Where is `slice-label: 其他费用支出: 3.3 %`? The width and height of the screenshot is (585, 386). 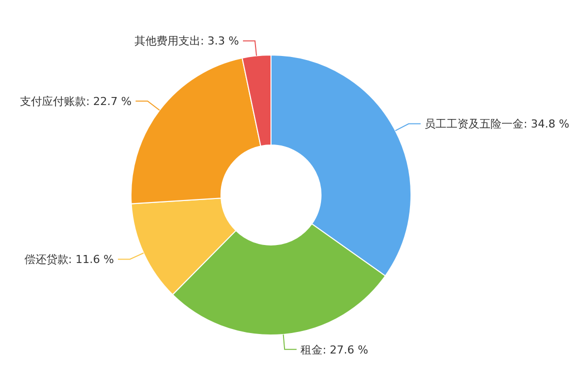
slice-label: 其他费用支出: 3.3 % is located at coordinates (186, 41).